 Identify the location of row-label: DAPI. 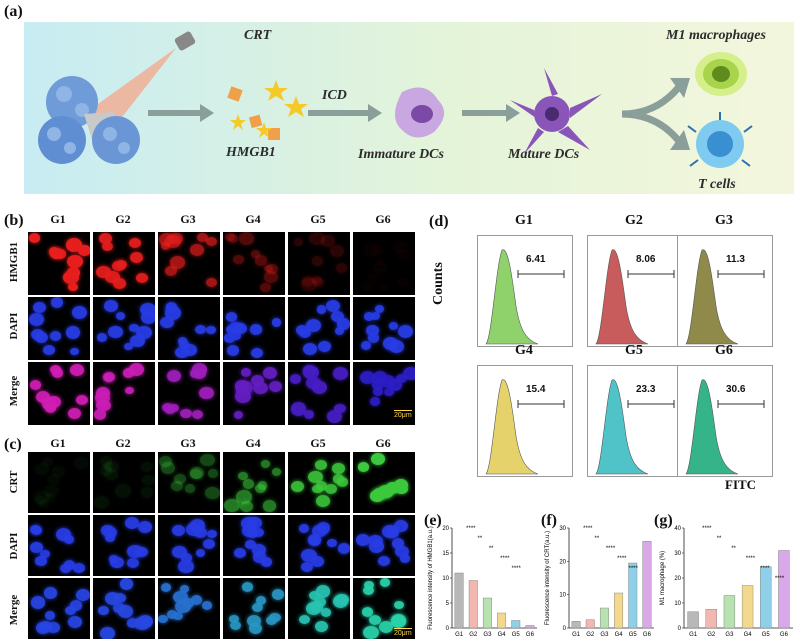
(14, 546).